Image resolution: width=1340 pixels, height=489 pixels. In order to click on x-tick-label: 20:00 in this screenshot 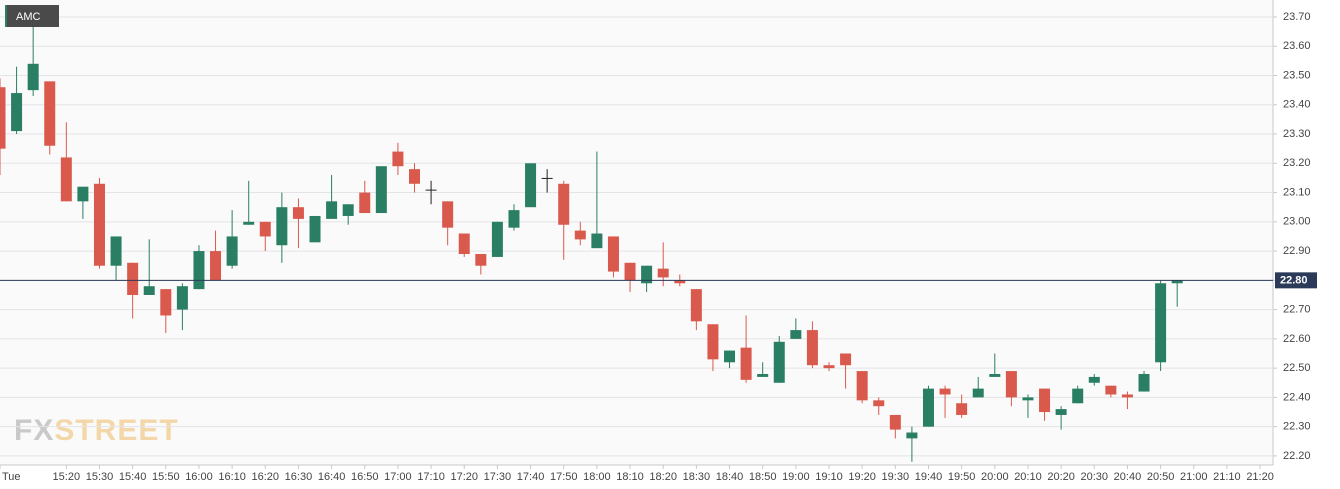, I will do `click(995, 477)`.